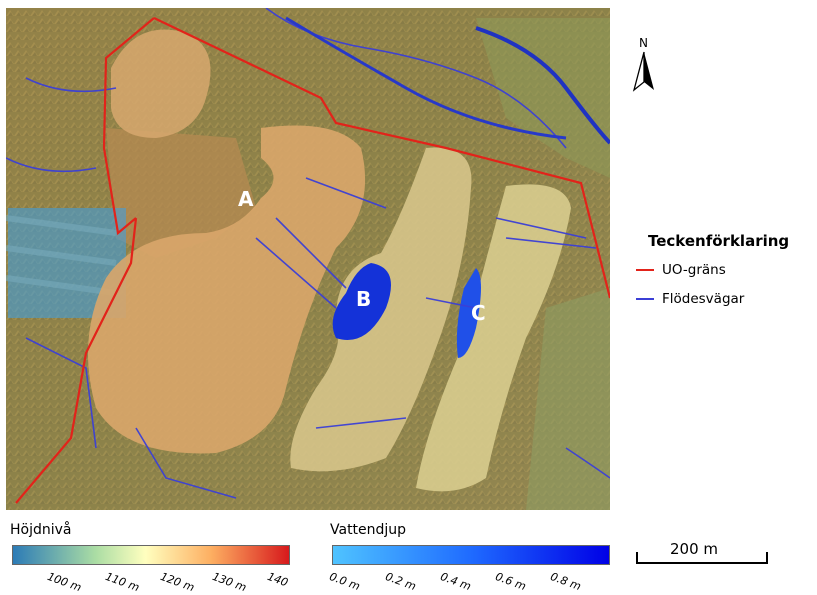 The height and width of the screenshot is (595, 817). I want to click on elevation-tick-label: 120 m, so click(177, 582).